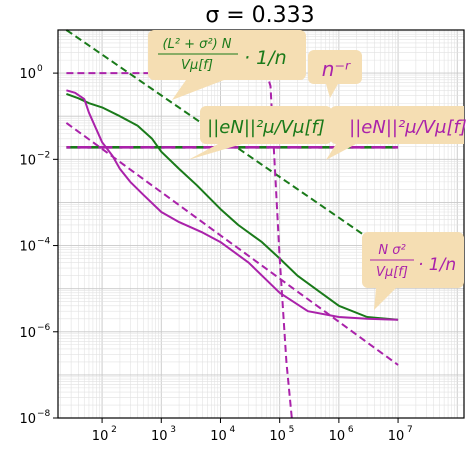 The image size is (474, 474). Describe the element at coordinates (351, 430) in the screenshot. I see `x-tick-exponent: 6` at that location.